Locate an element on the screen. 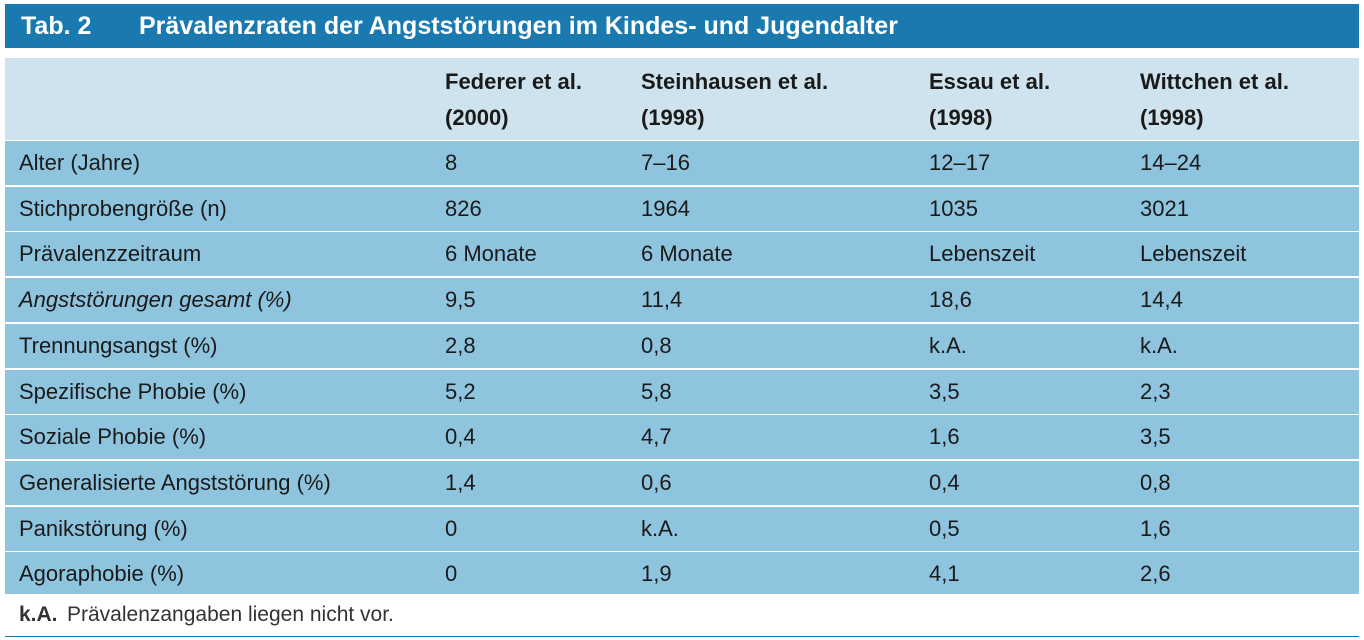 The height and width of the screenshot is (640, 1364). table-cell: 4,1 is located at coordinates (944, 573).